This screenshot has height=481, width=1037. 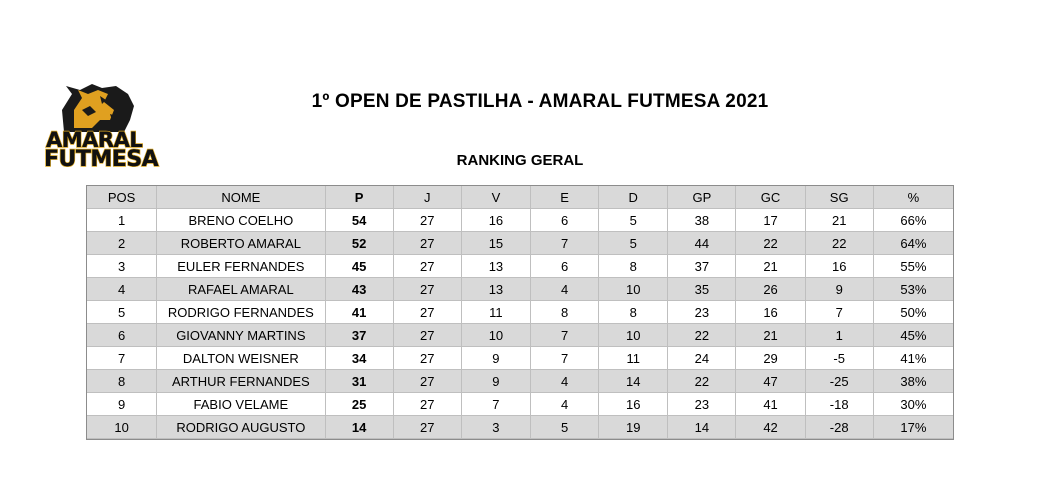 I want to click on cell-d: 19, so click(x=633, y=427).